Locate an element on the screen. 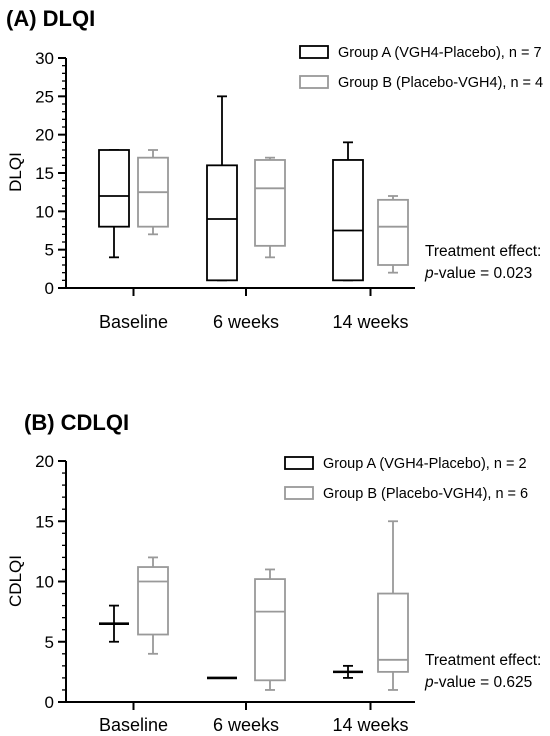 The width and height of the screenshot is (550, 736). panel-a-y-tick-label: 5 is located at coordinates (49, 250).